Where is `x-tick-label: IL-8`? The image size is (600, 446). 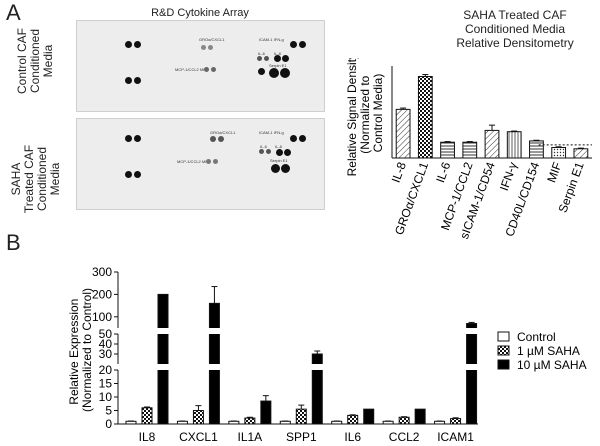
x-tick-label: IL-8 is located at coordinates (399, 172).